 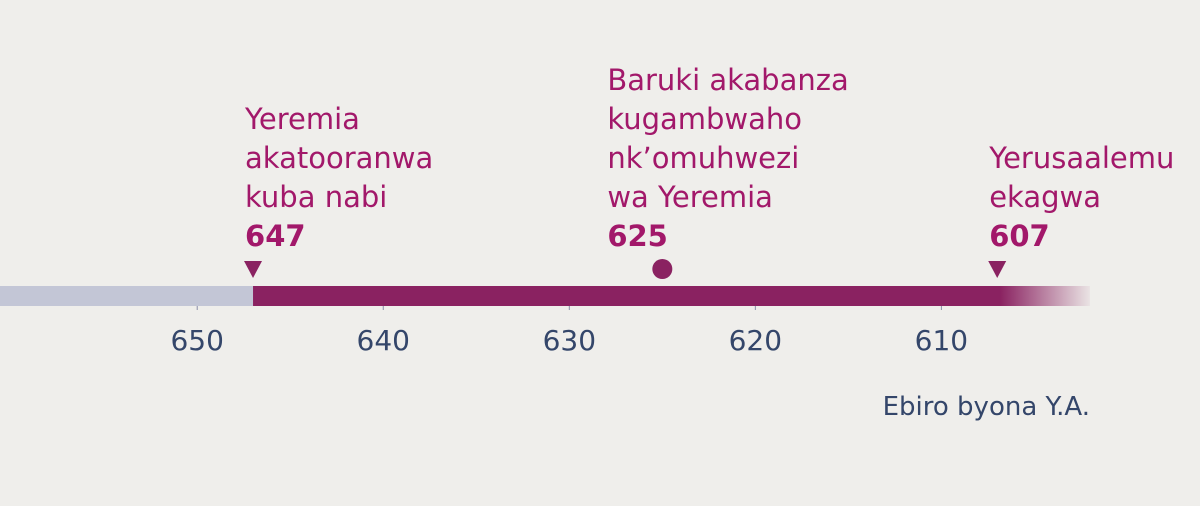 What do you see at coordinates (1045, 197) in the screenshot?
I see `event-label: ekagwa` at bounding box center [1045, 197].